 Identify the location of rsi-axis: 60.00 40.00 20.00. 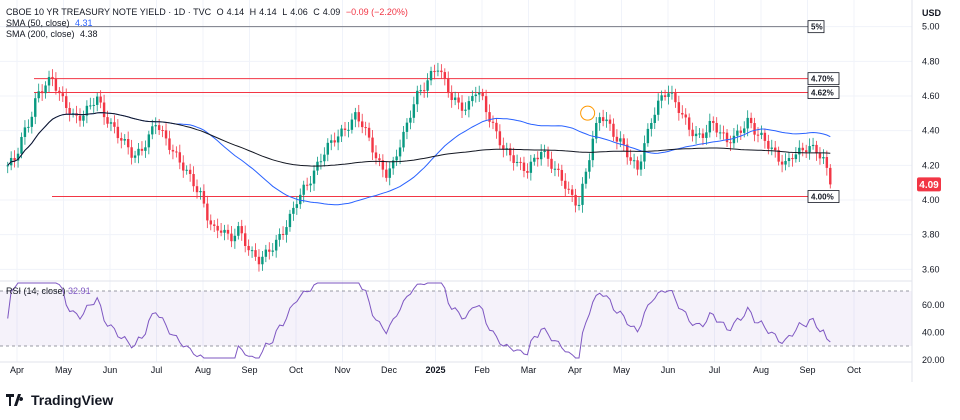
(933, 332).